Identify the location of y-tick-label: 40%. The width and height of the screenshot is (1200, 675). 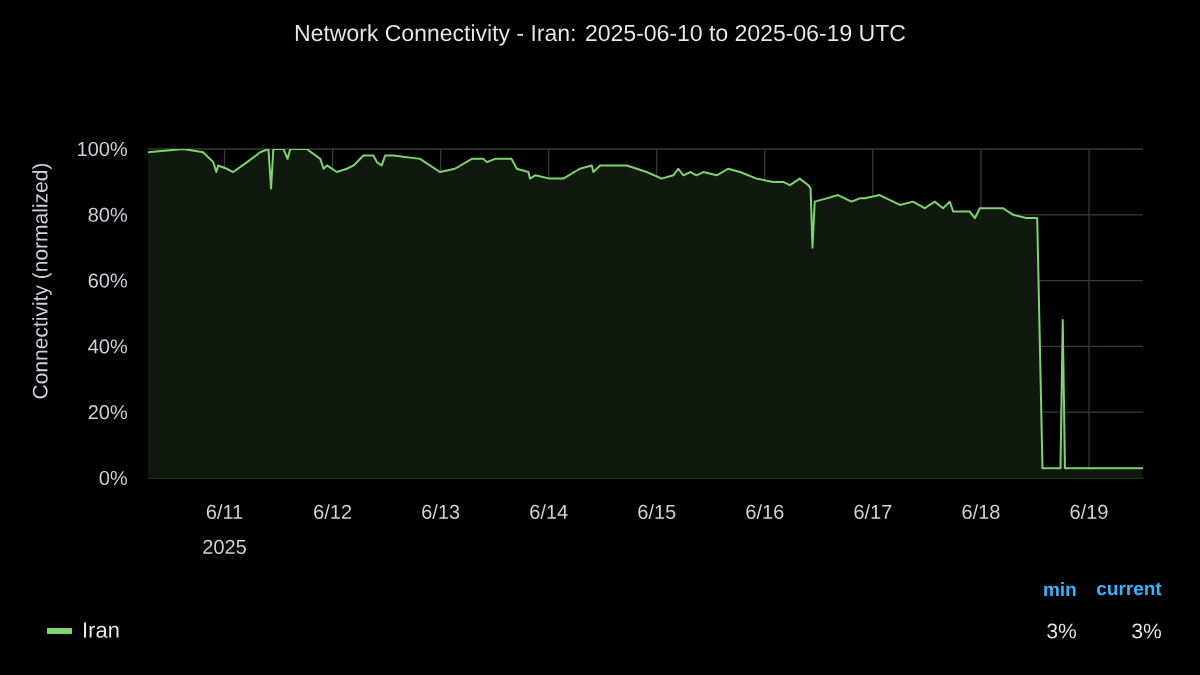
(108, 346).